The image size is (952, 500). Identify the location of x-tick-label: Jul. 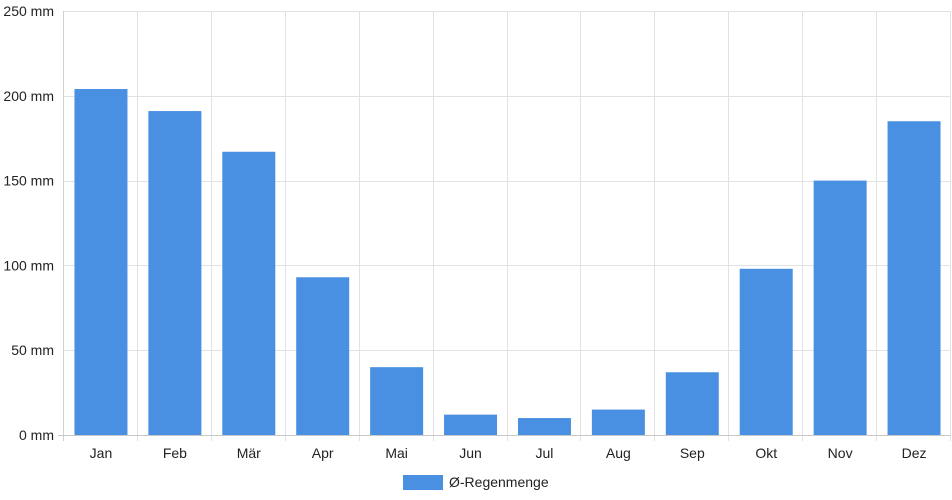
(545, 453).